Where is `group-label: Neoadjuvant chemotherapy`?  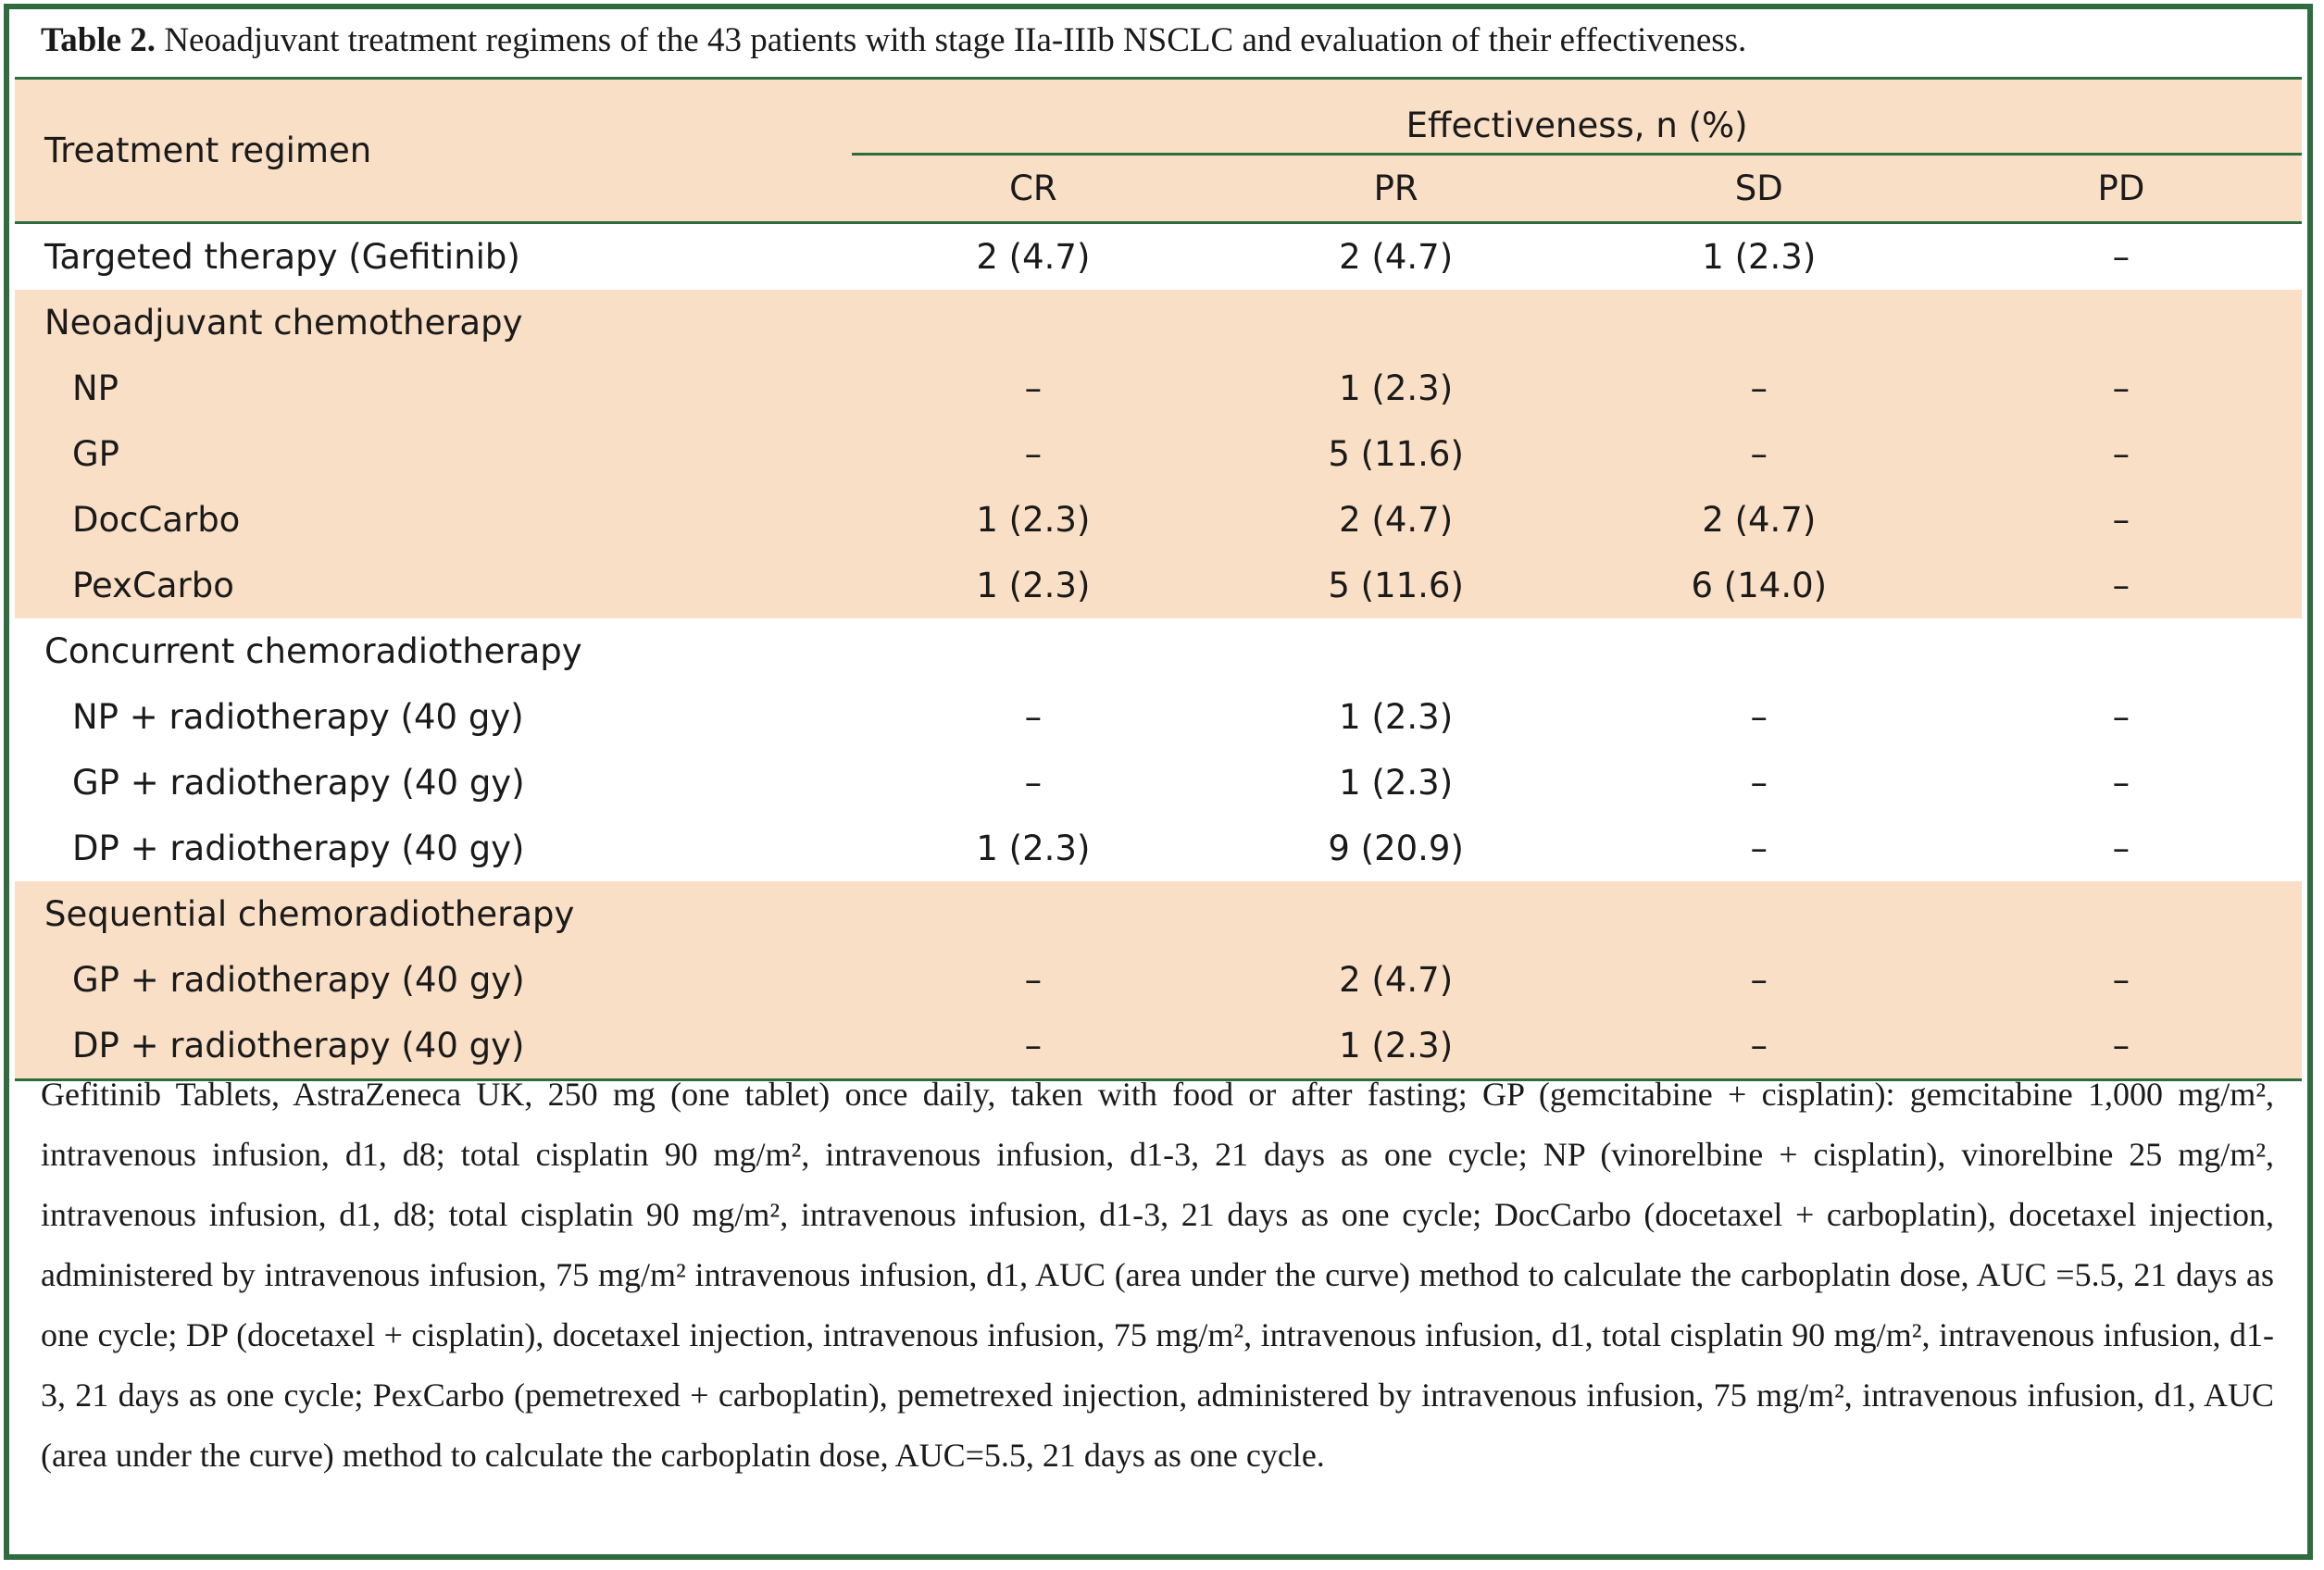
group-label: Neoadjuvant chemotherapy is located at coordinates (283, 323).